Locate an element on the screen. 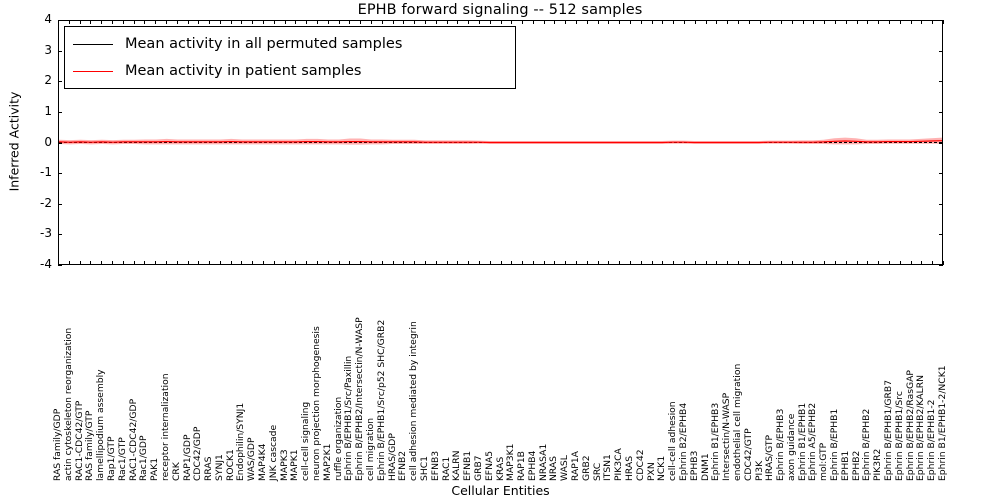  series-layer is located at coordinates (500, 141).